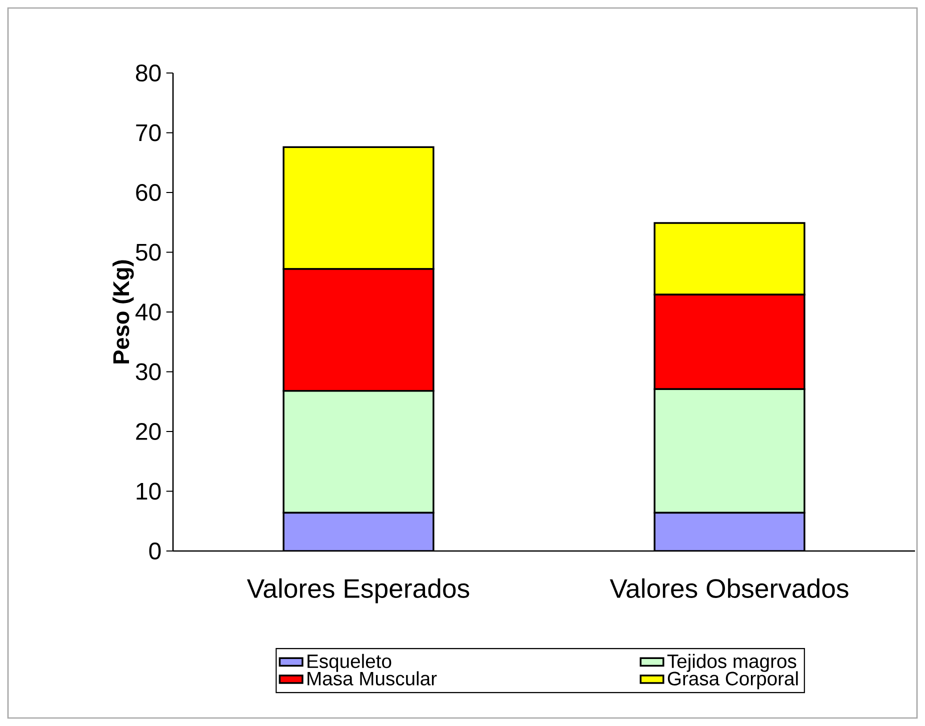  I want to click on y-tick-label: 60, so click(148, 192).